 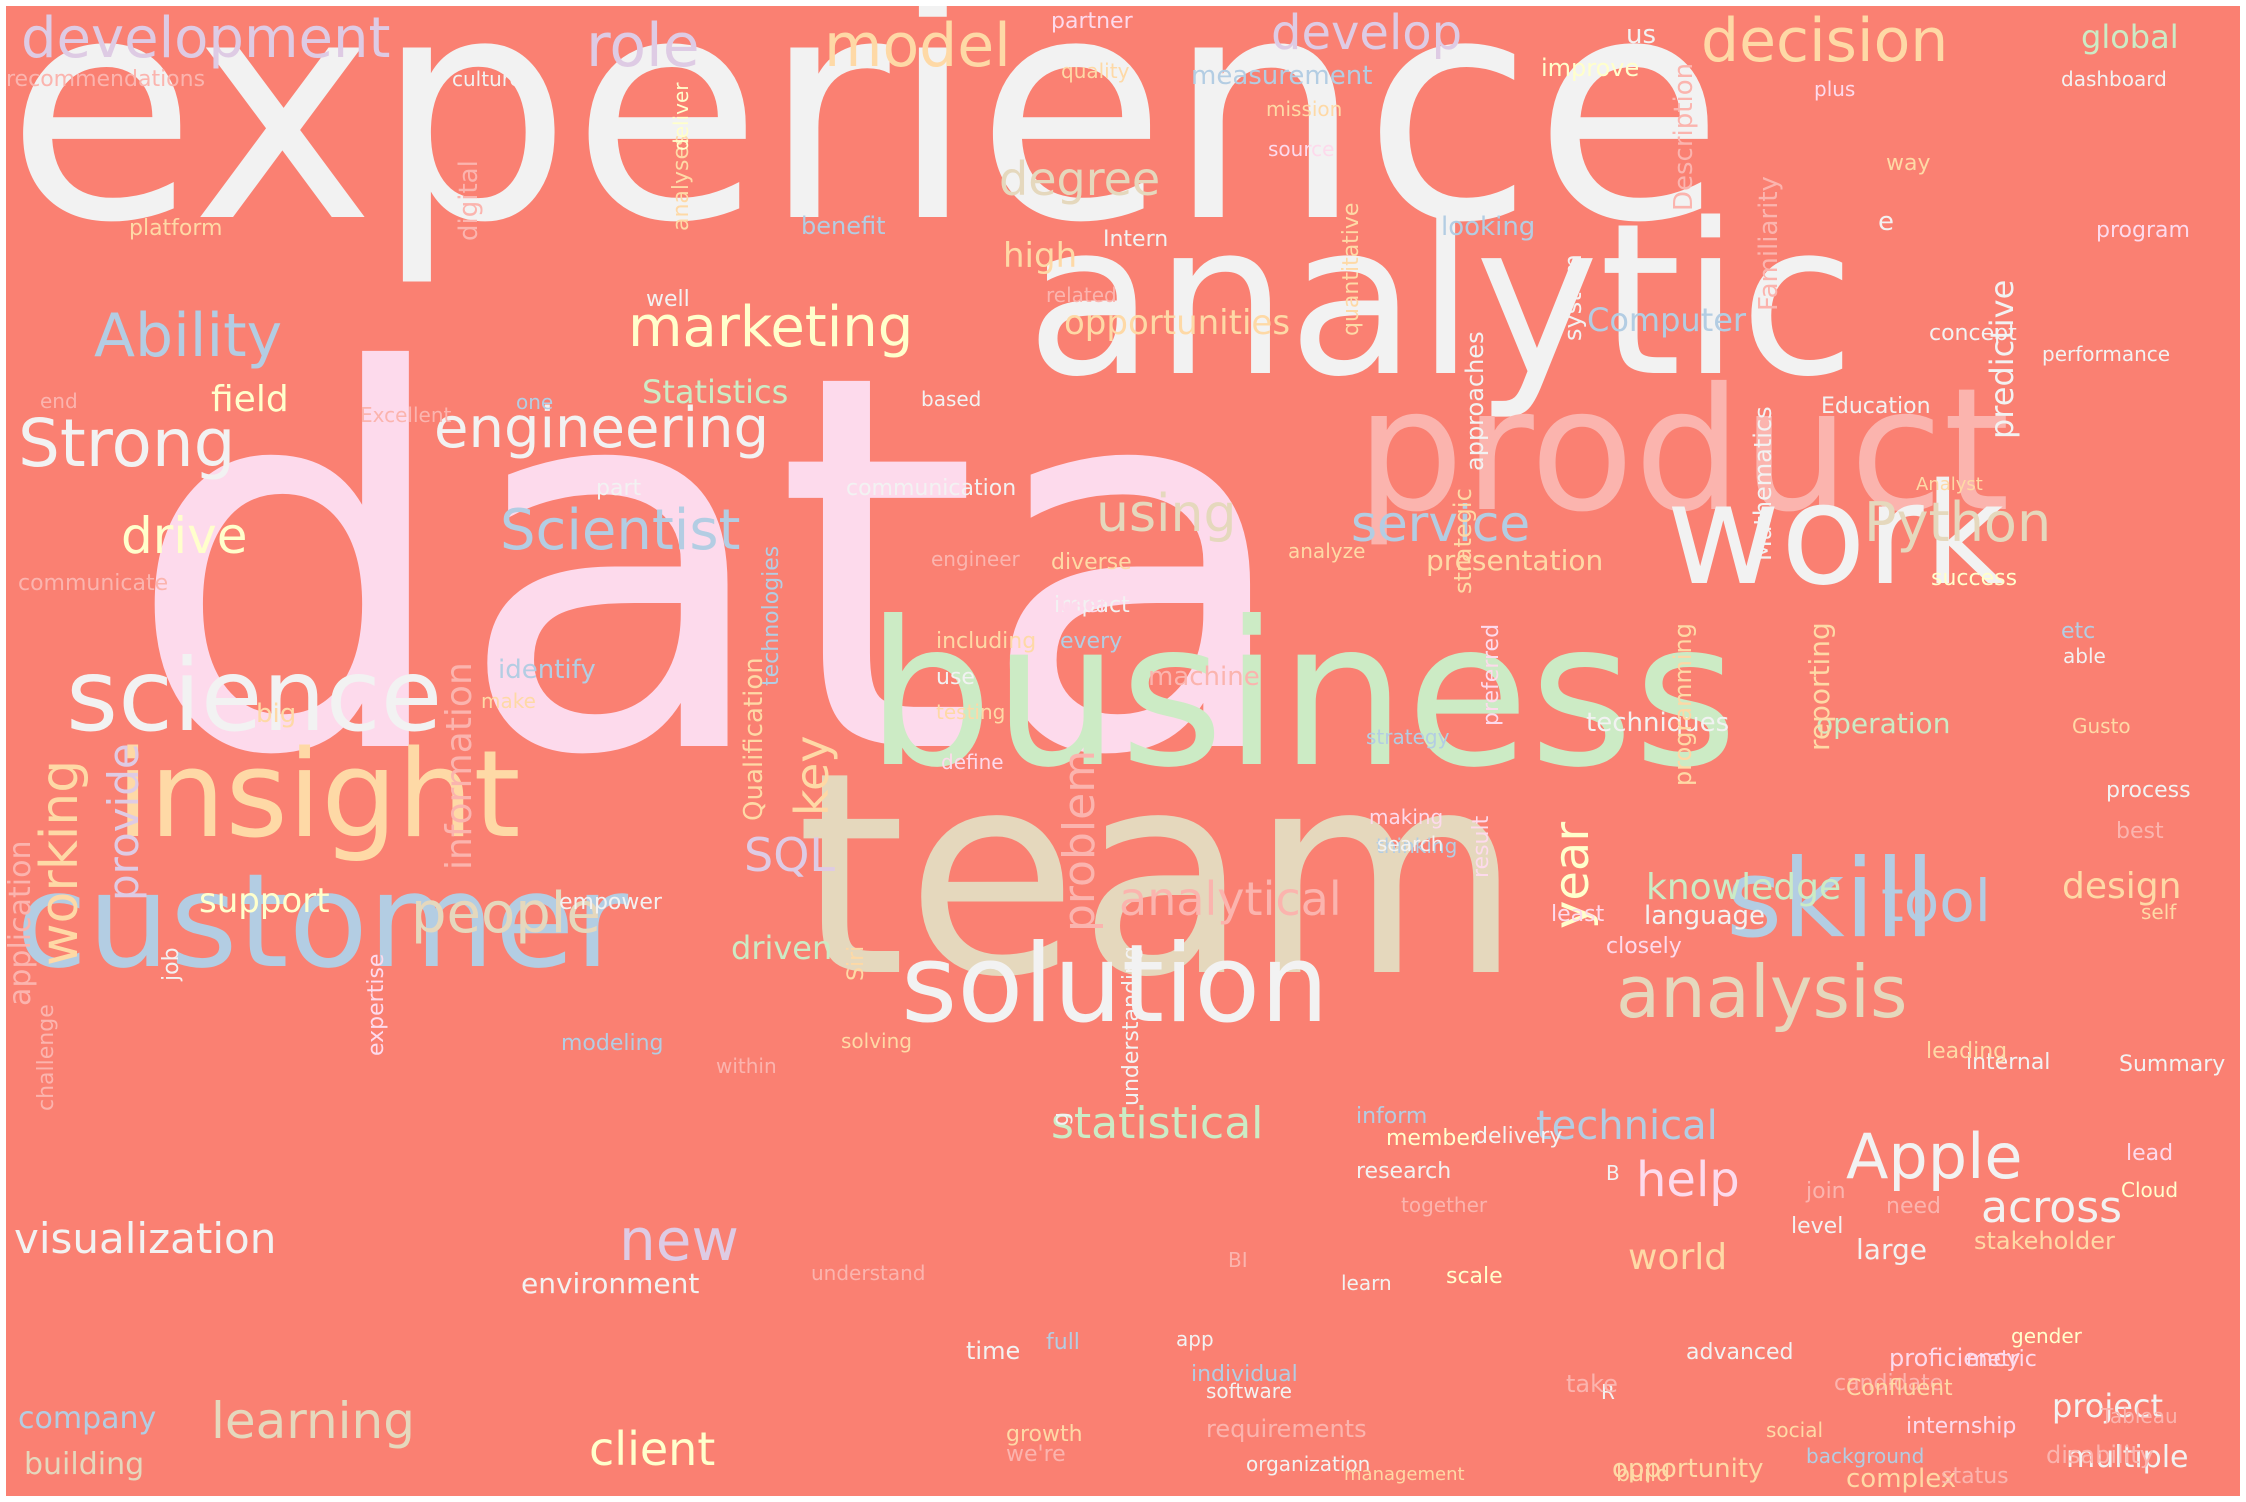 I want to click on word-strong: Strong, so click(x=127, y=443).